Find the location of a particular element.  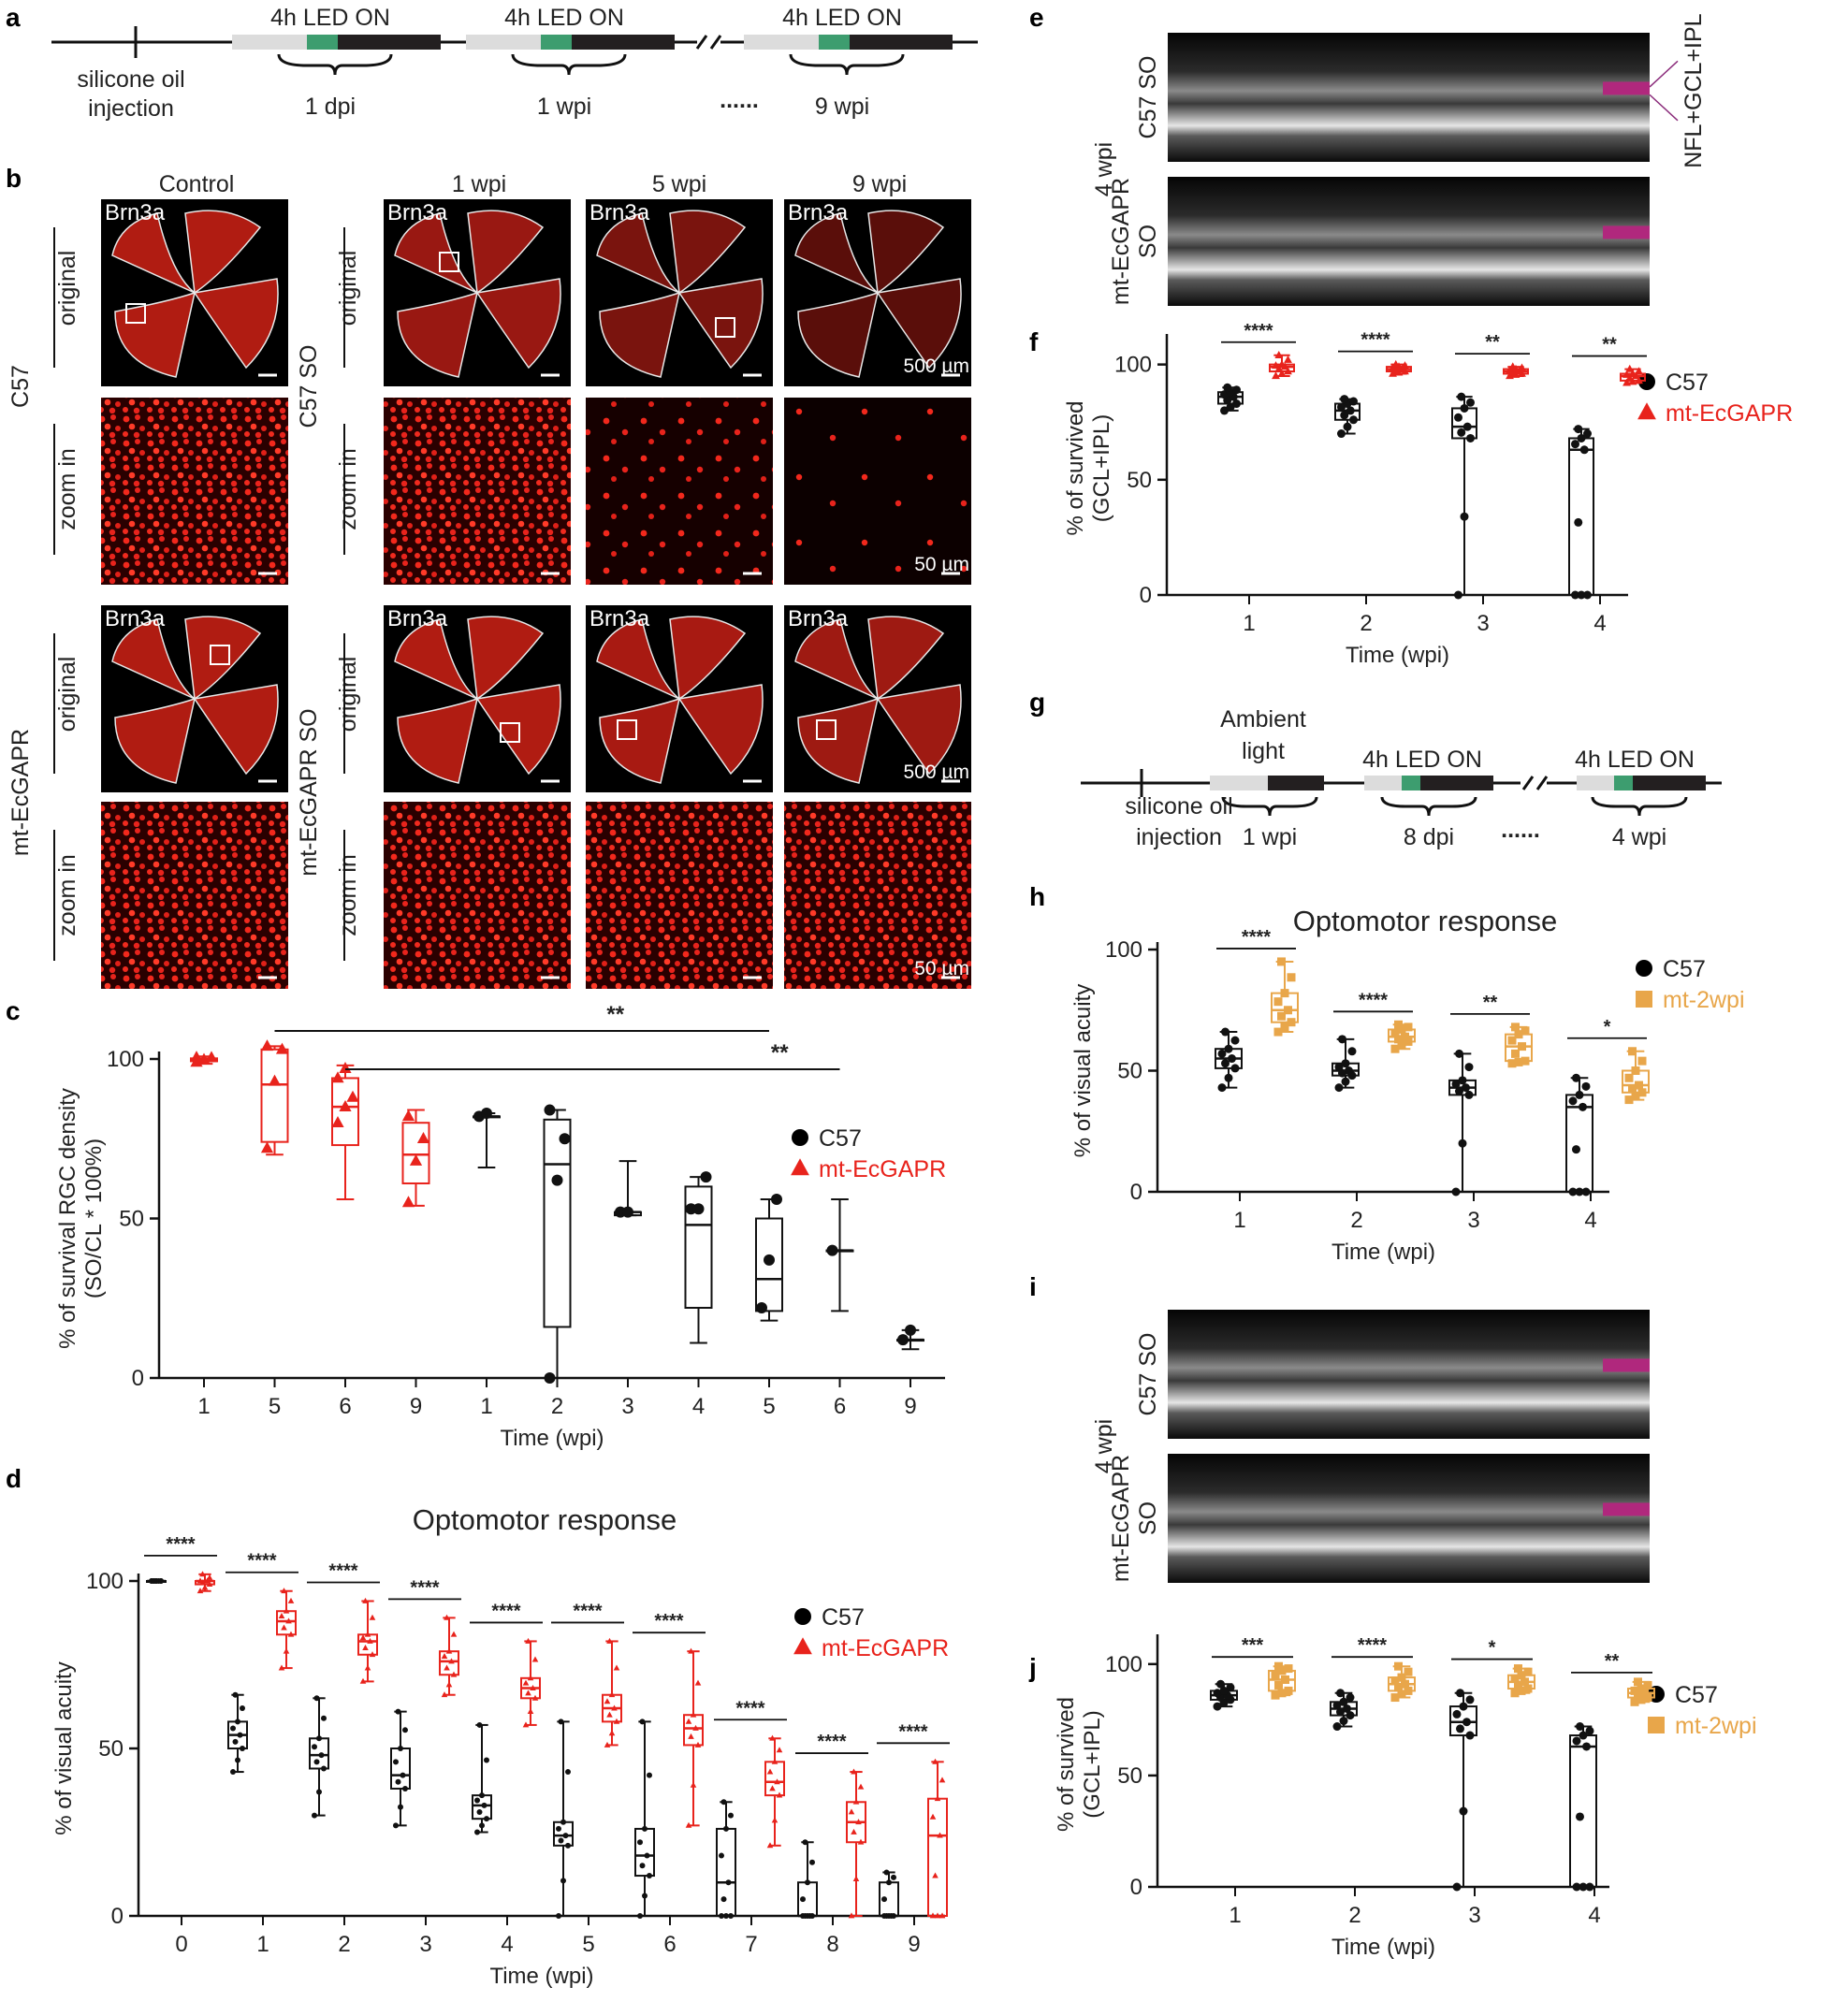

group-label-1: mt-EcGAPR SO is located at coordinates (309, 792).